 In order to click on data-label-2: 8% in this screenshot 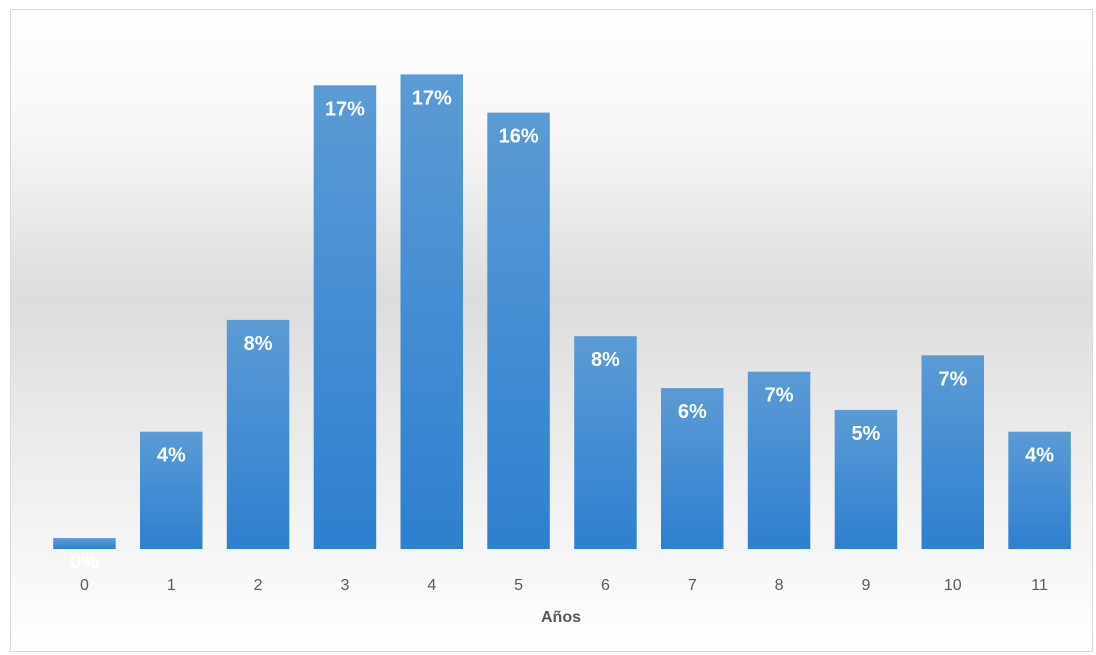, I will do `click(258, 344)`.